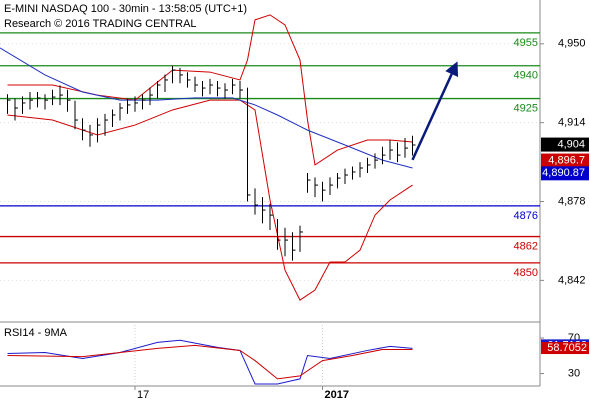 The image size is (590, 400). What do you see at coordinates (572, 123) in the screenshot?
I see `y-tick-label: 4,914` at bounding box center [572, 123].